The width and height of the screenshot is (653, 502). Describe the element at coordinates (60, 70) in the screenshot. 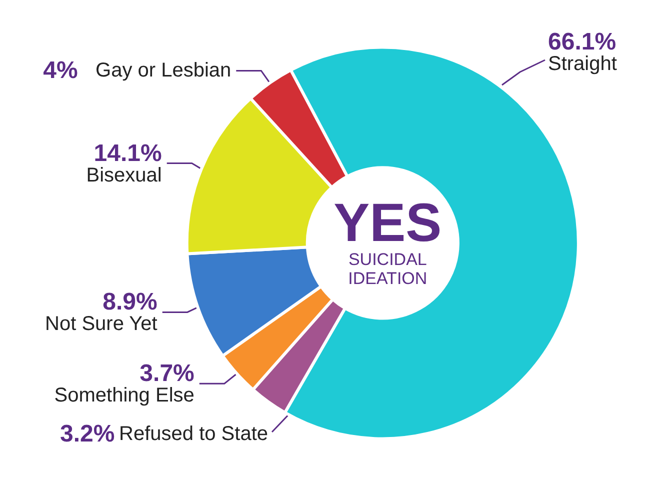

I see `data-label: 4%` at that location.